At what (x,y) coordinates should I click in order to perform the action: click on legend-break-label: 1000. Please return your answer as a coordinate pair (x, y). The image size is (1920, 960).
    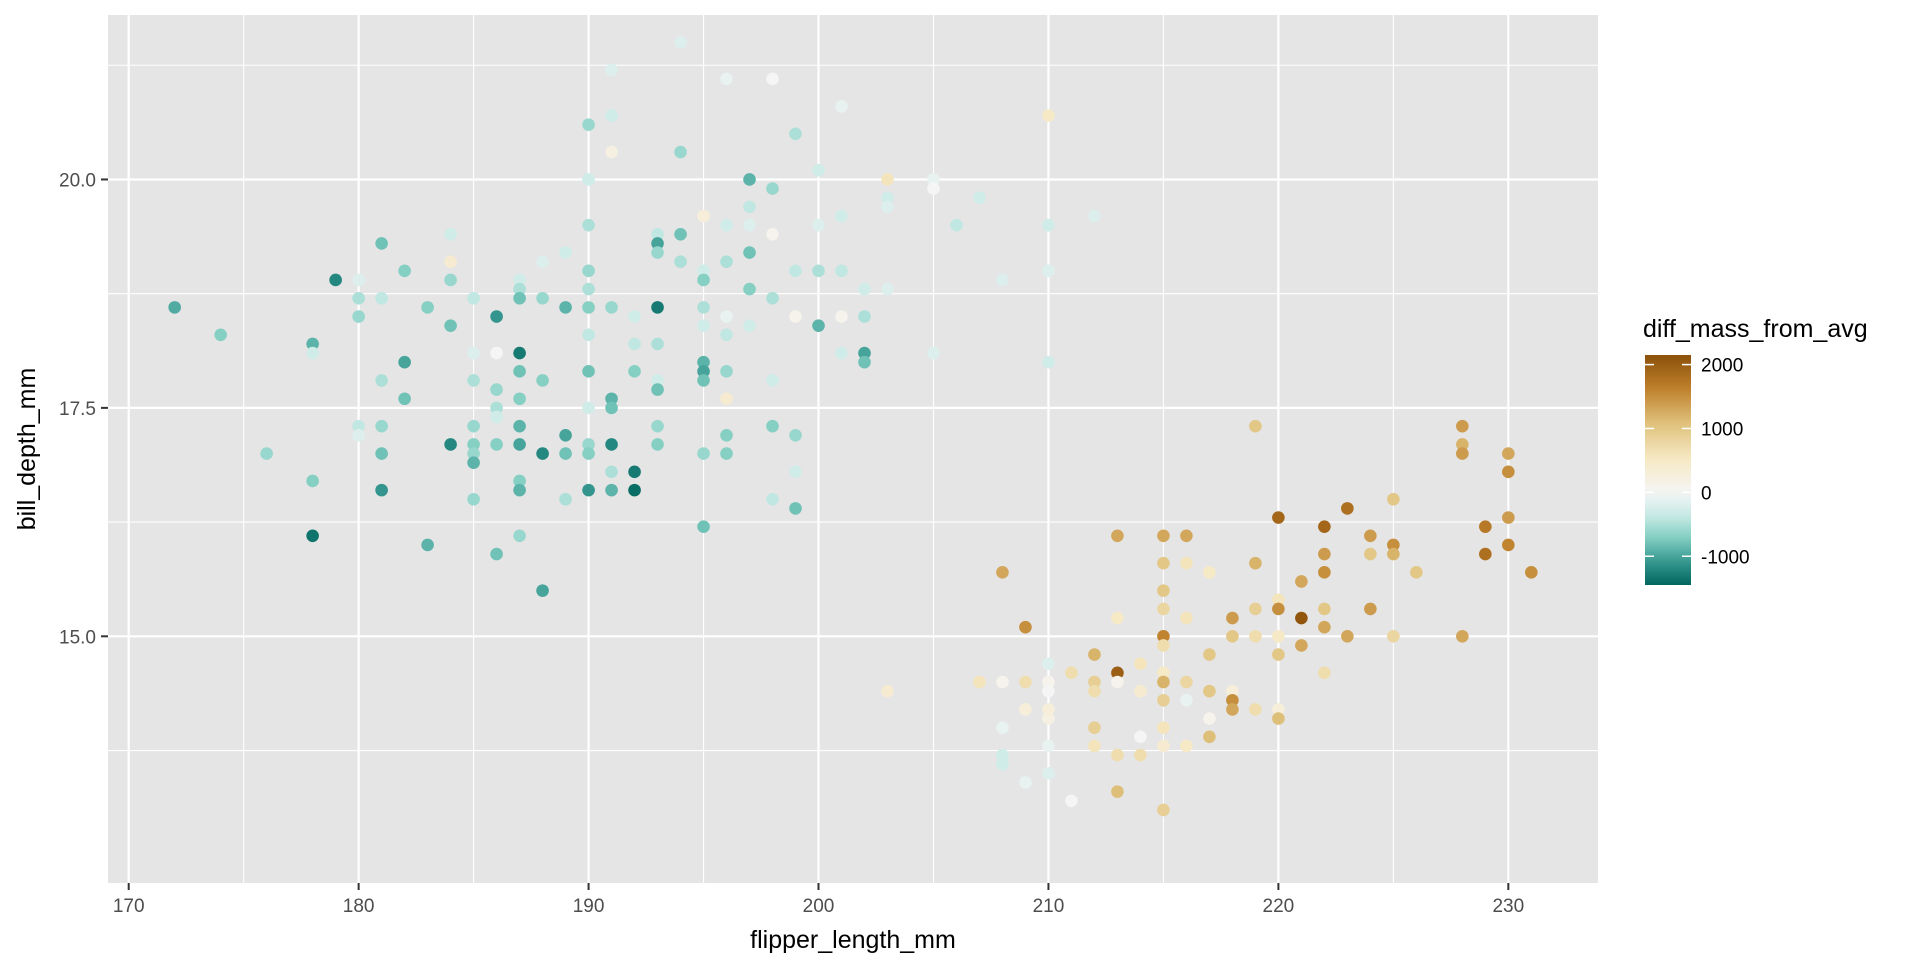
    Looking at the image, I should click on (1722, 429).